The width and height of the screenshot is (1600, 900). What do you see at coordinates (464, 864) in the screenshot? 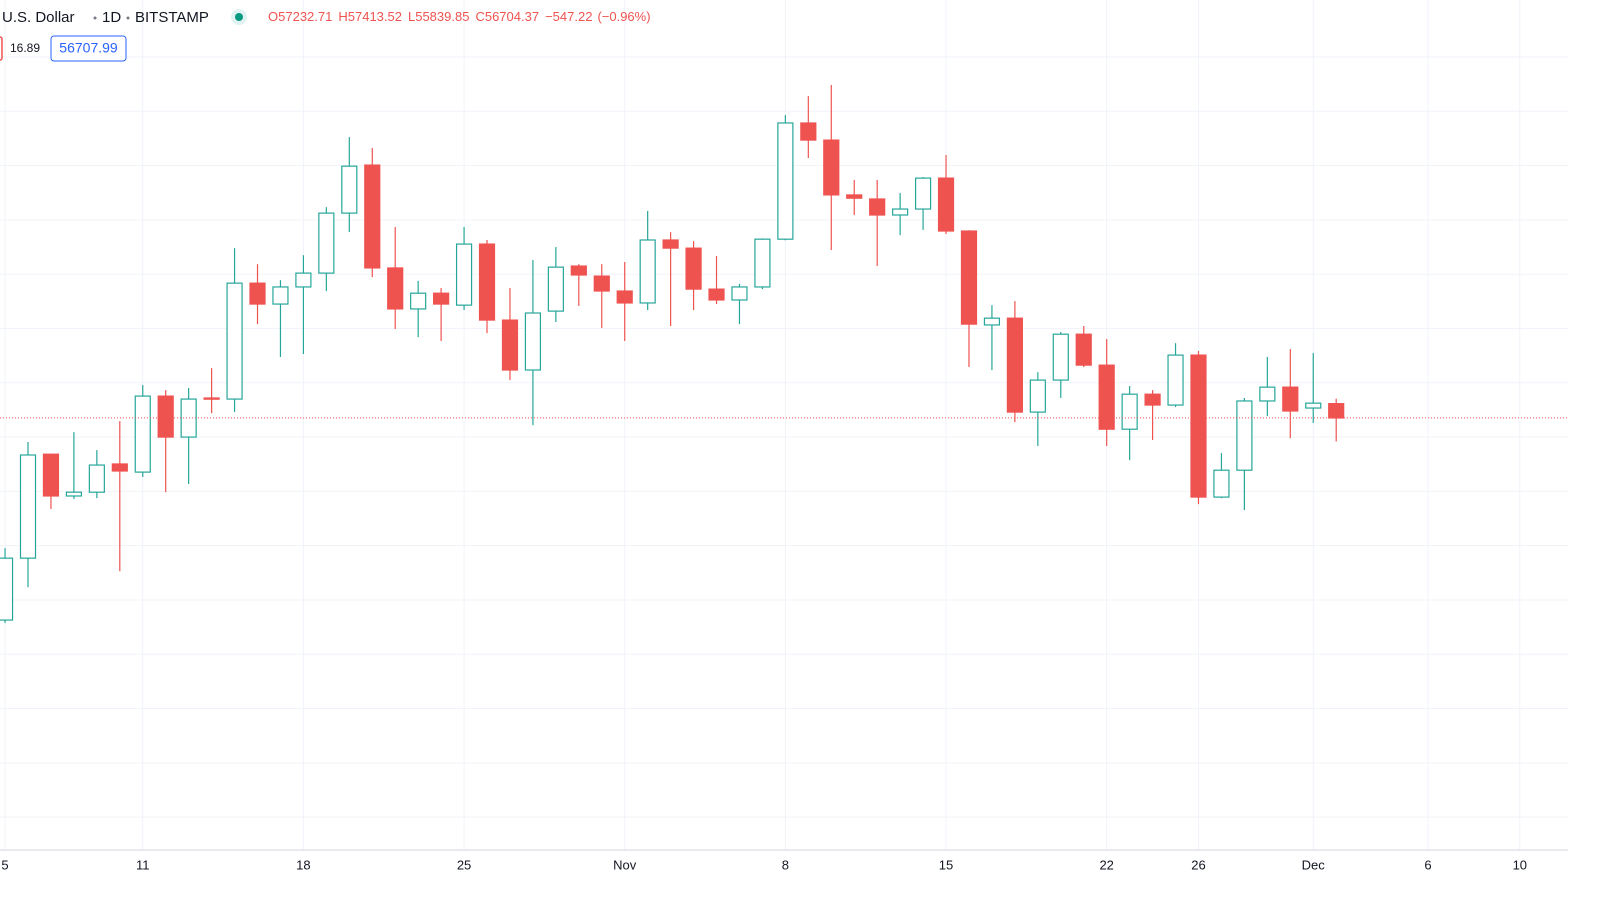
I see `x-tick-label: 25` at bounding box center [464, 864].